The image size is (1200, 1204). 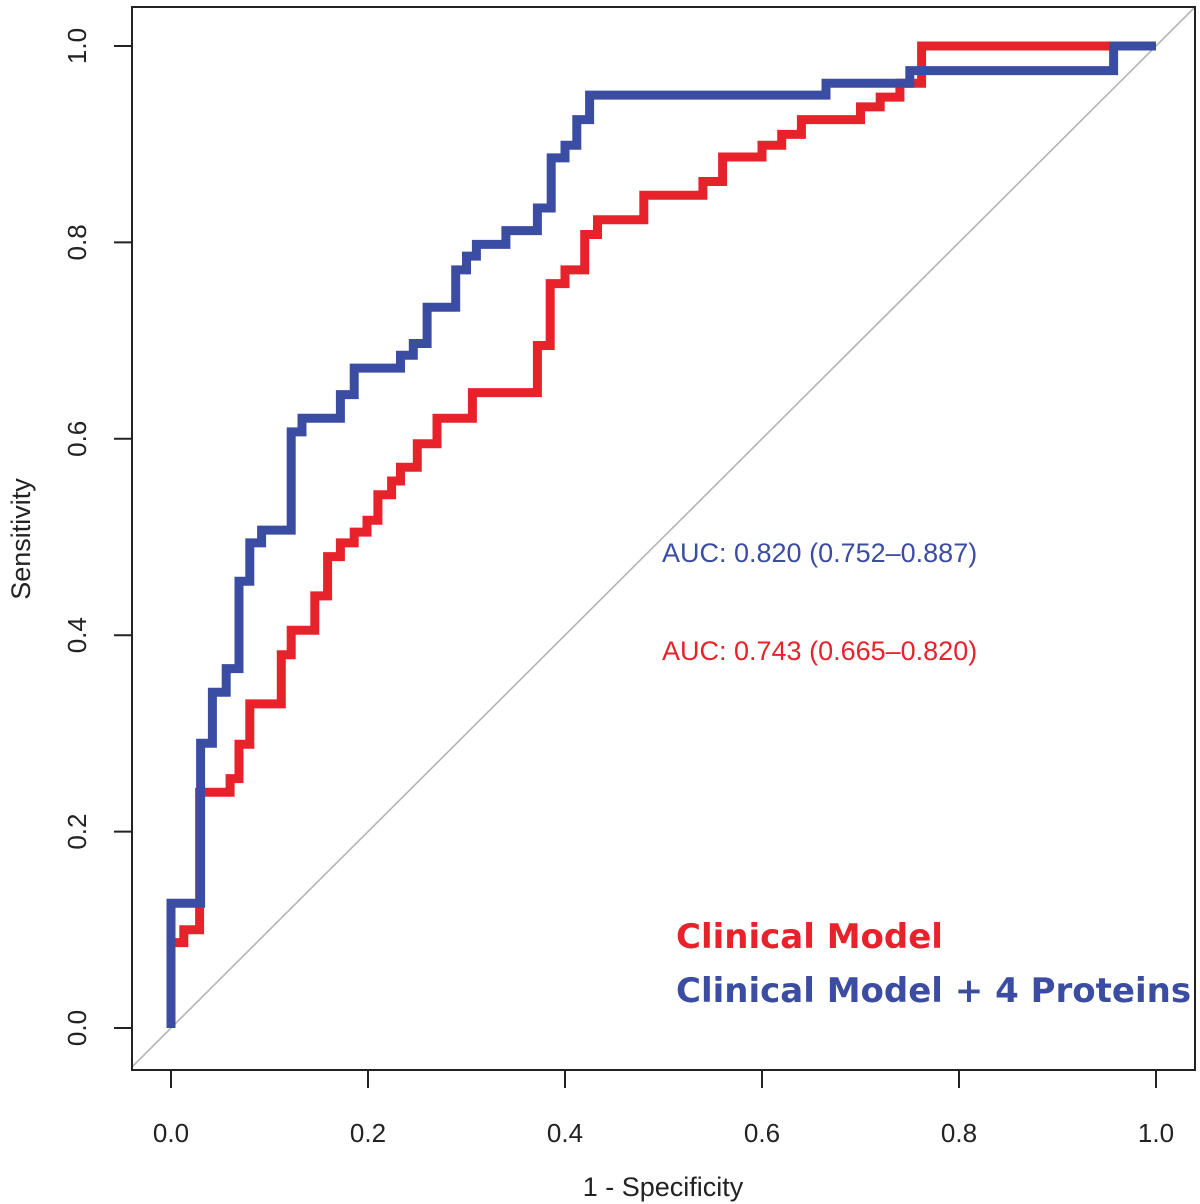 What do you see at coordinates (959, 1133) in the screenshot?
I see `x-tick-label: 0.8` at bounding box center [959, 1133].